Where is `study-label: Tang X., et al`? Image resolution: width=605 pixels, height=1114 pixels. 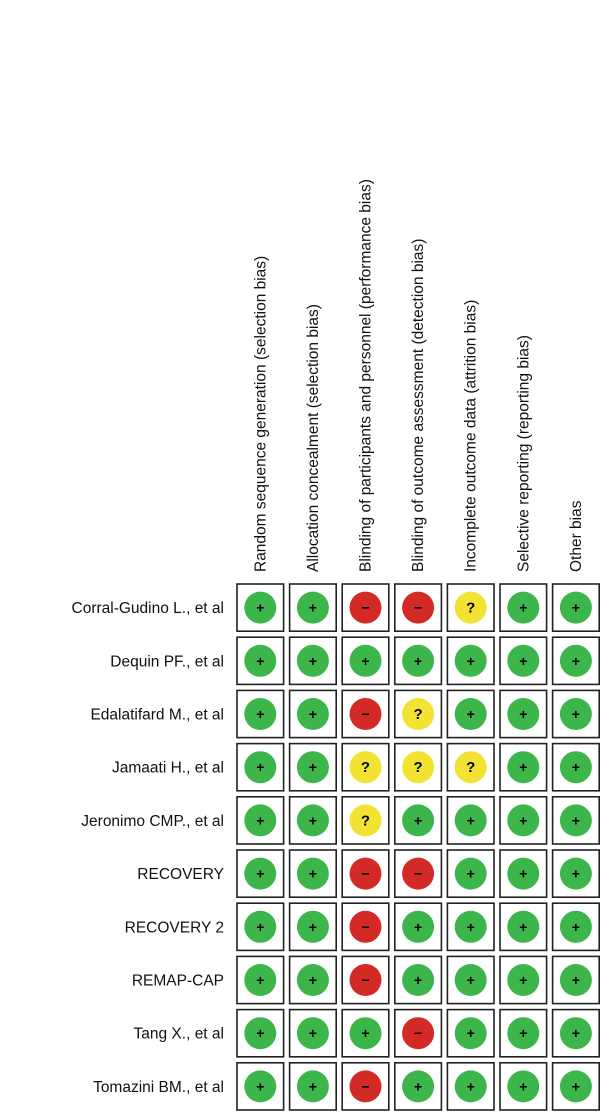 study-label: Tang X., et al is located at coordinates (179, 1034).